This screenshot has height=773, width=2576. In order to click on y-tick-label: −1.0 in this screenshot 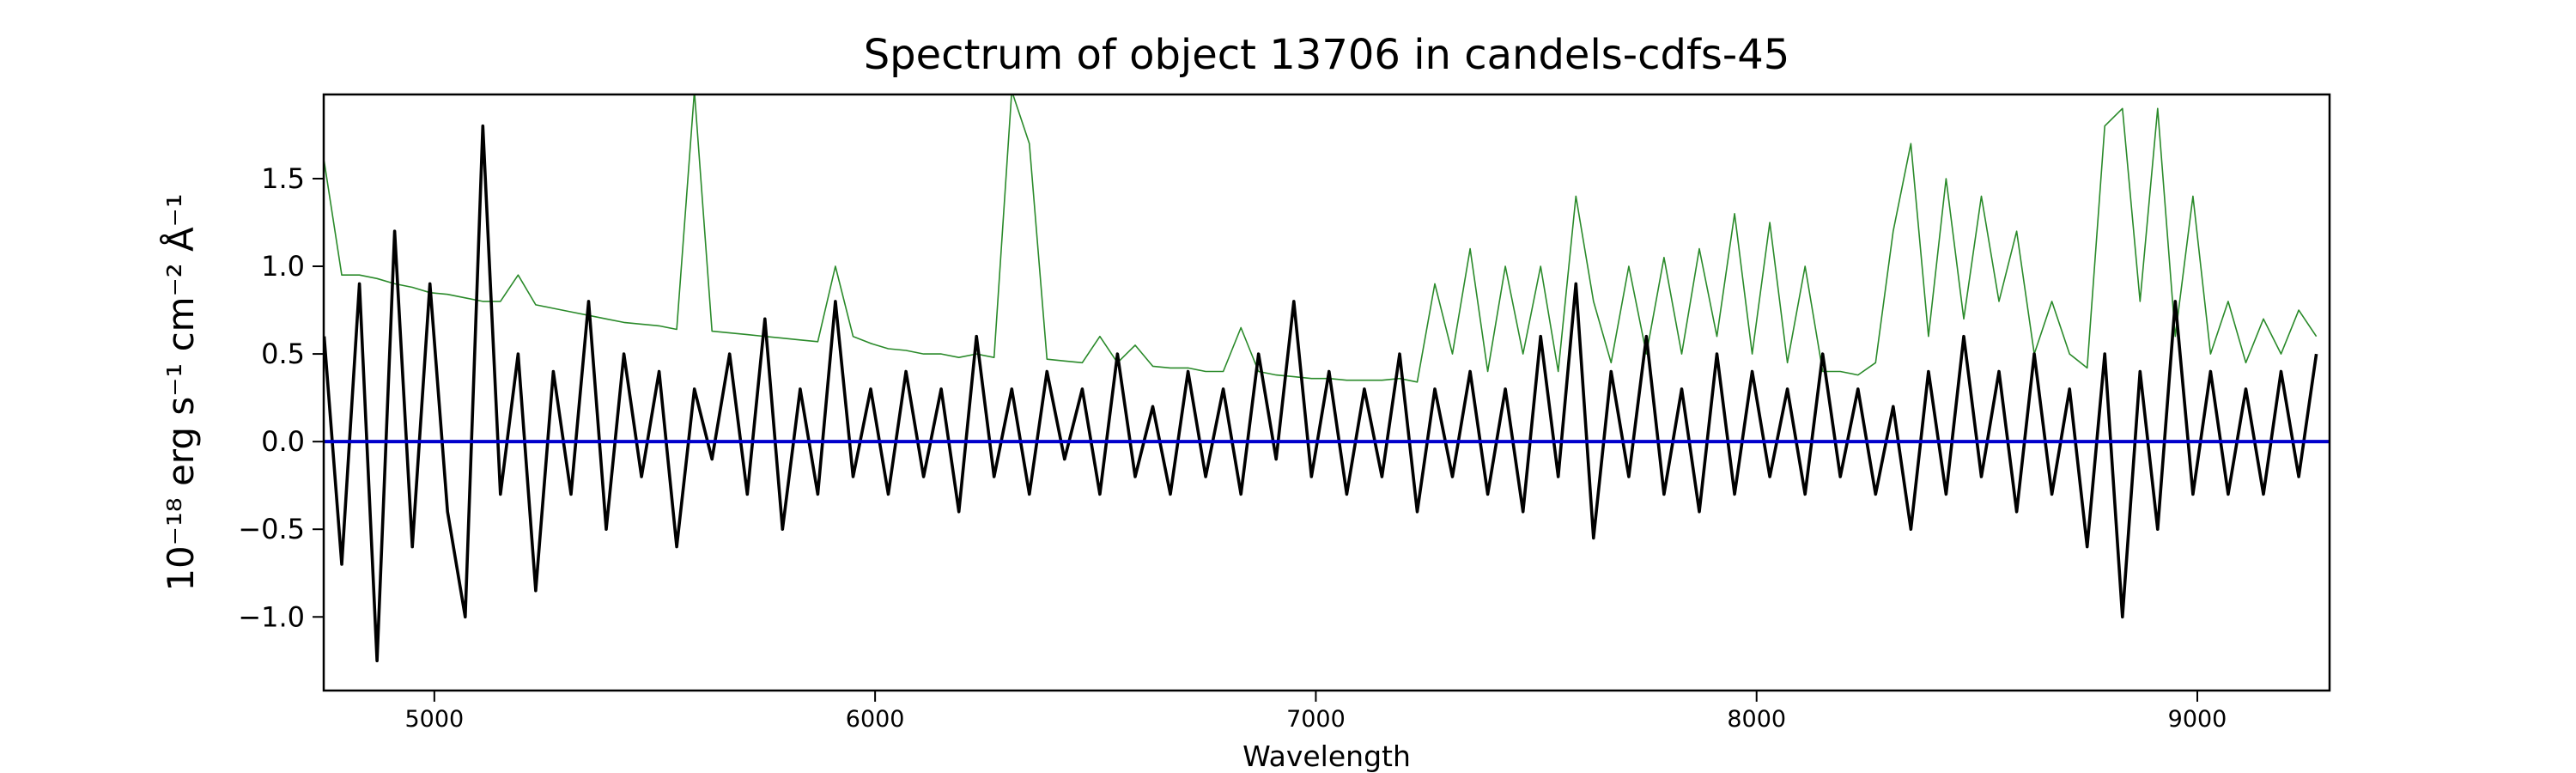, I will do `click(271, 616)`.